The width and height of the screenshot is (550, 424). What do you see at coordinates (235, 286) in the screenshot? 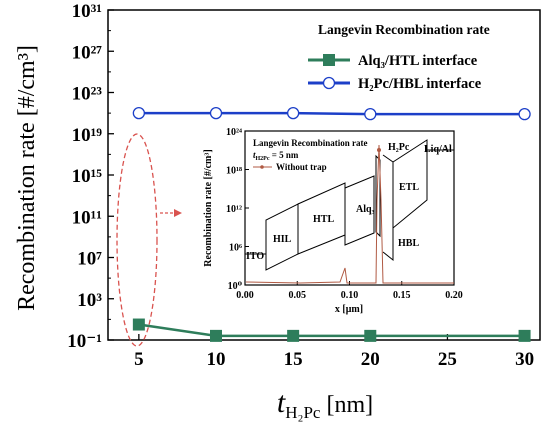
I see `inset-y-tick-label-0: 10⁰` at bounding box center [235, 286].